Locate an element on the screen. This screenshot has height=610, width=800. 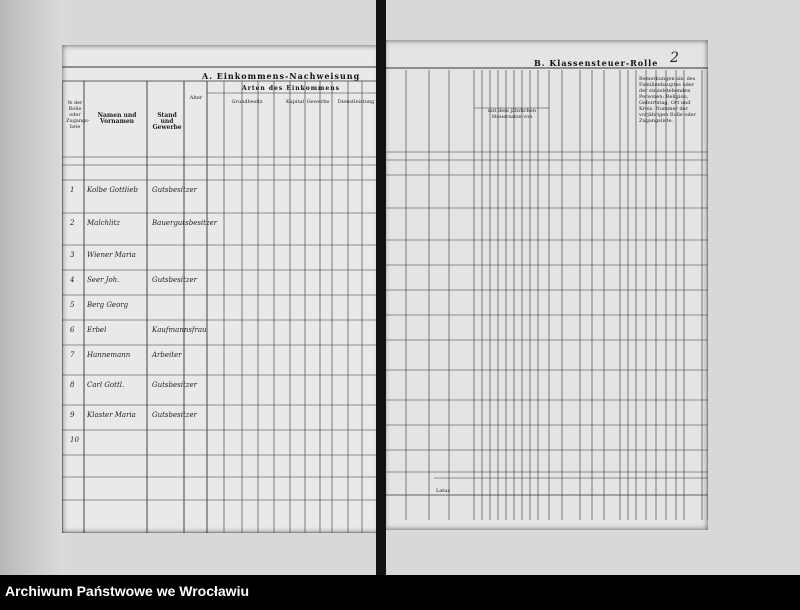
row-stand: Arbeiter is located at coordinates (167, 355).